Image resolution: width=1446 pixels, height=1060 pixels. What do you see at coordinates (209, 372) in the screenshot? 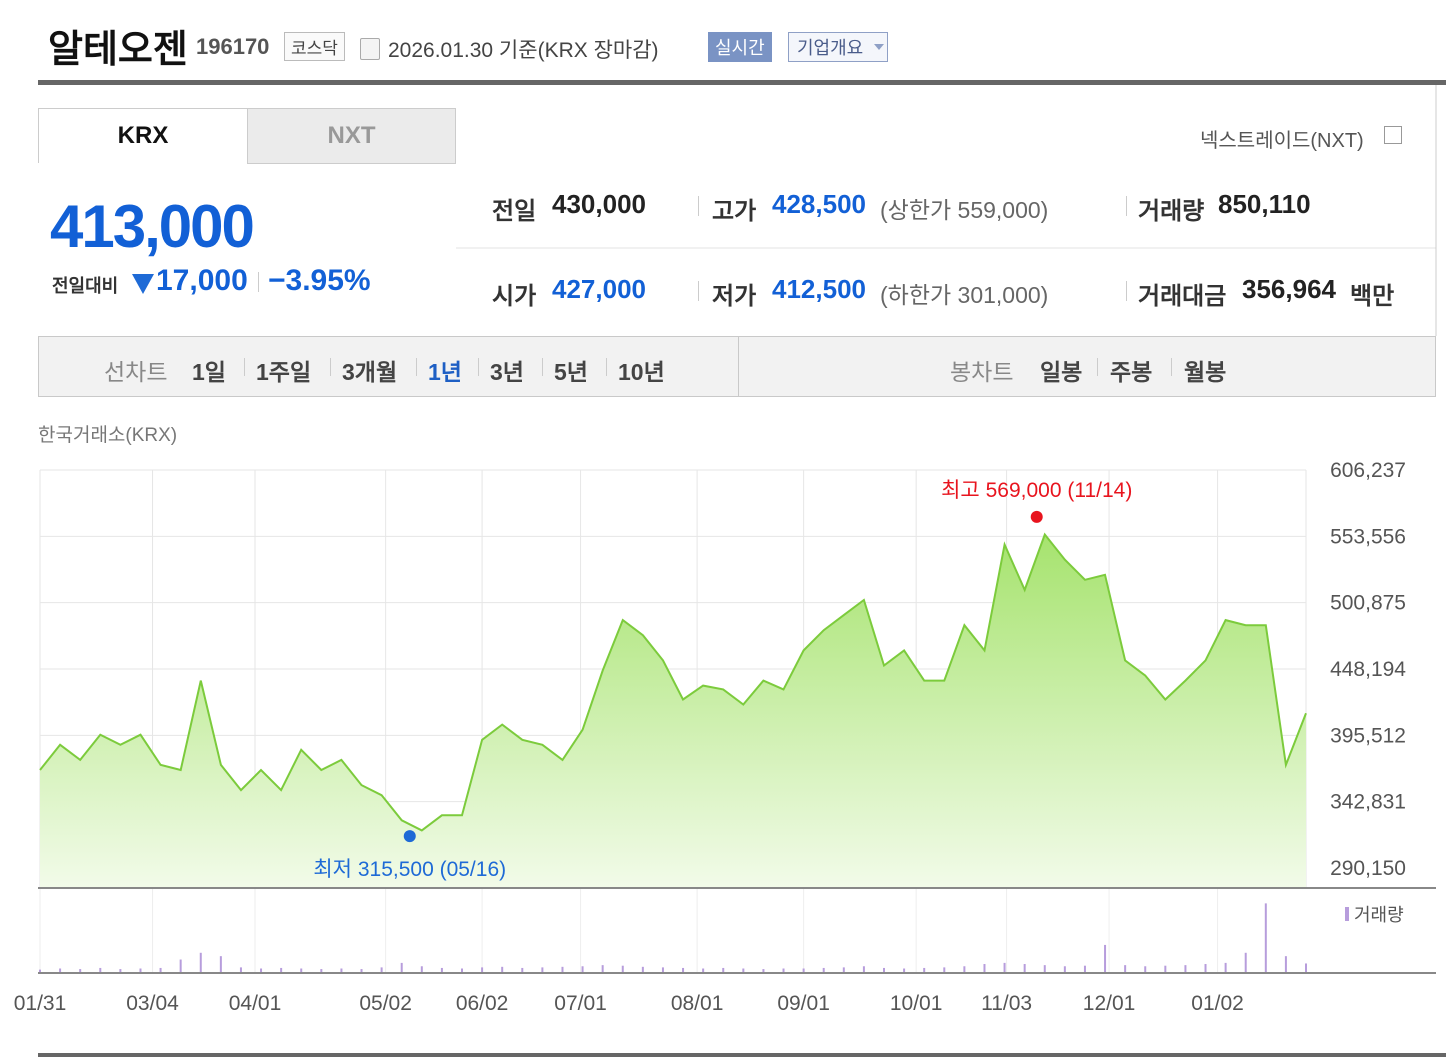
I see `period-tab: 1일` at bounding box center [209, 372].